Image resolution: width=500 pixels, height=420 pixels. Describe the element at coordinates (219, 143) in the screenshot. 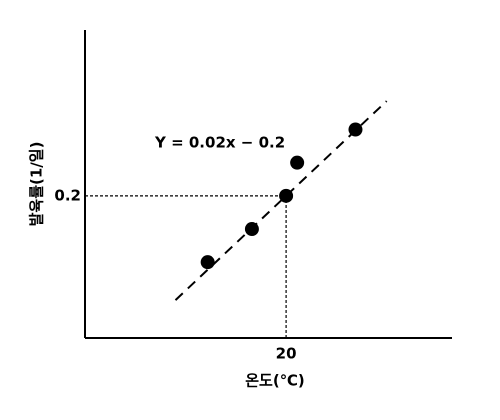

I see `equation: Y = 0.02x − 0.2` at that location.